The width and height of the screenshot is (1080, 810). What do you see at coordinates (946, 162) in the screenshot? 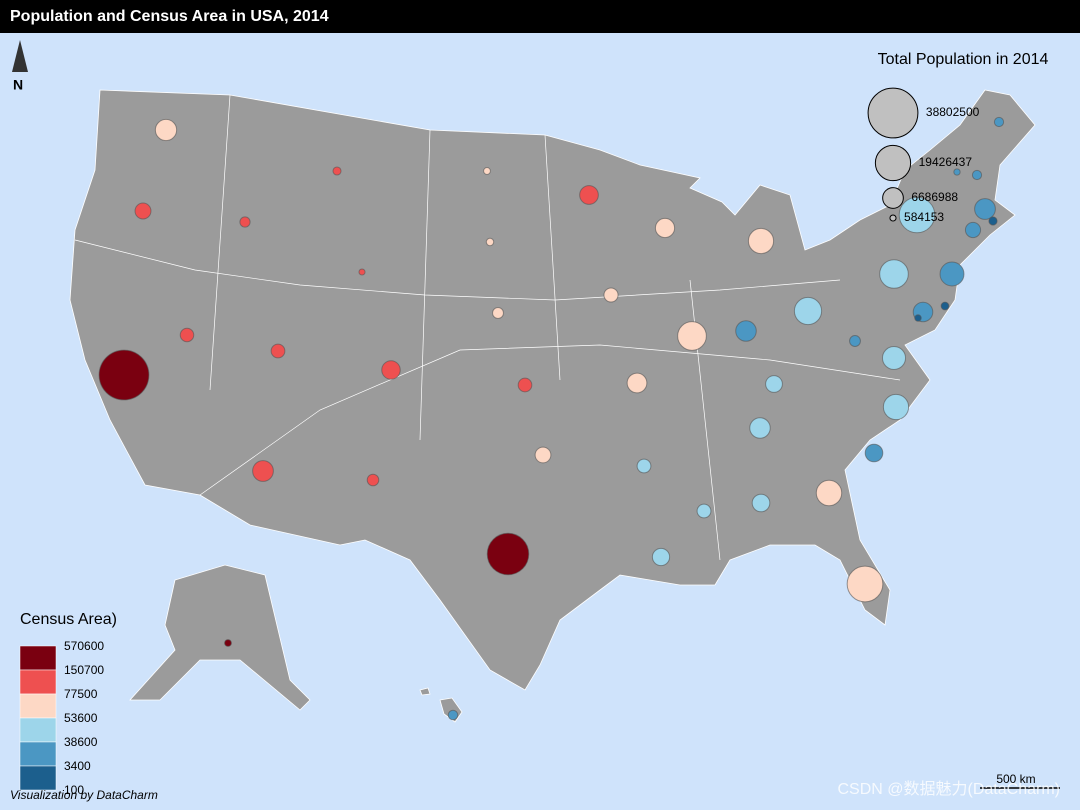
I see `size-legend-label: 19426437` at bounding box center [946, 162].